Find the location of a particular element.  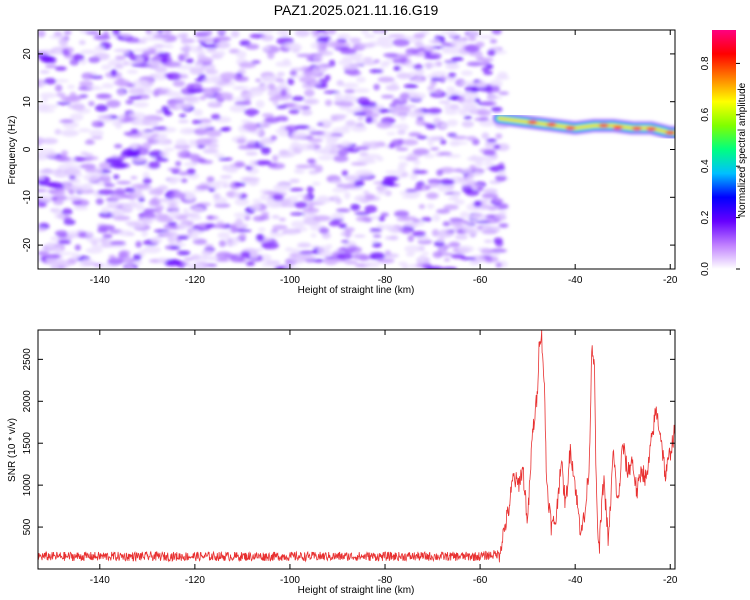

y-tick-label: 1000 is located at coordinates (27, 485).